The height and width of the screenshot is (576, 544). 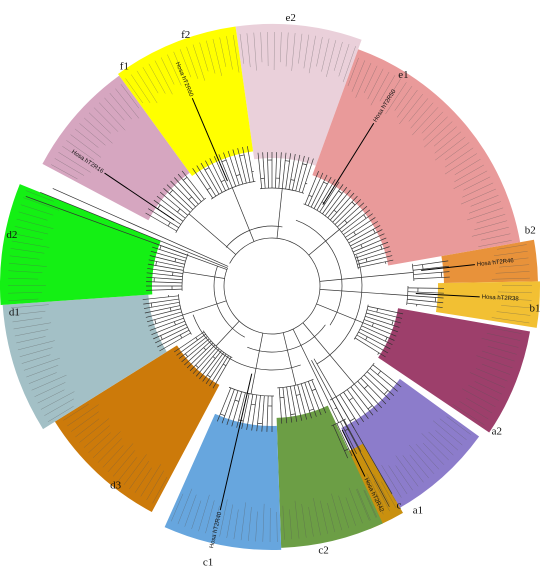 What do you see at coordinates (209, 140) in the screenshot?
I see `highlight-branch-f2` at bounding box center [209, 140].